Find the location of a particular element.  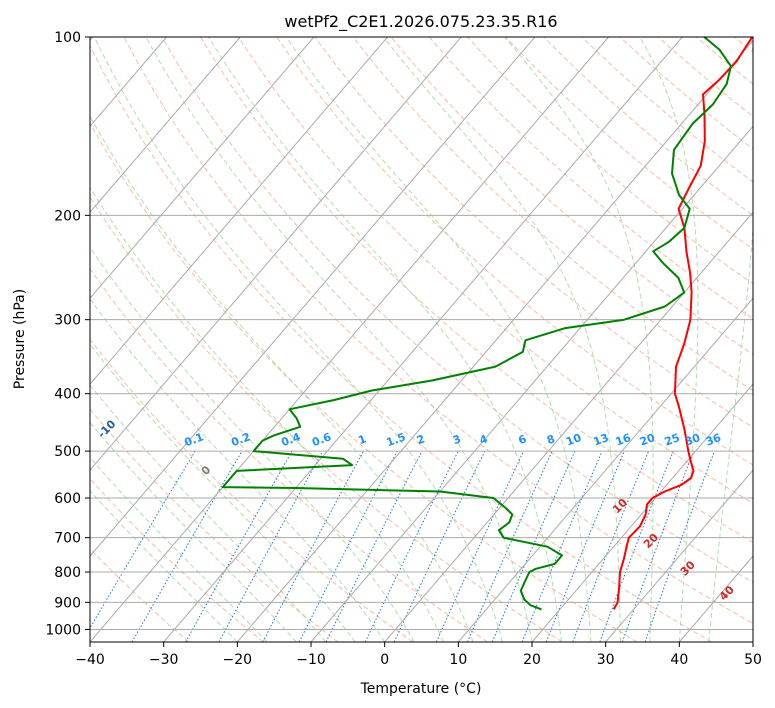

x-axis: −40 −30 −20 −10 0 10 20 30 40 50 is located at coordinates (418, 655).